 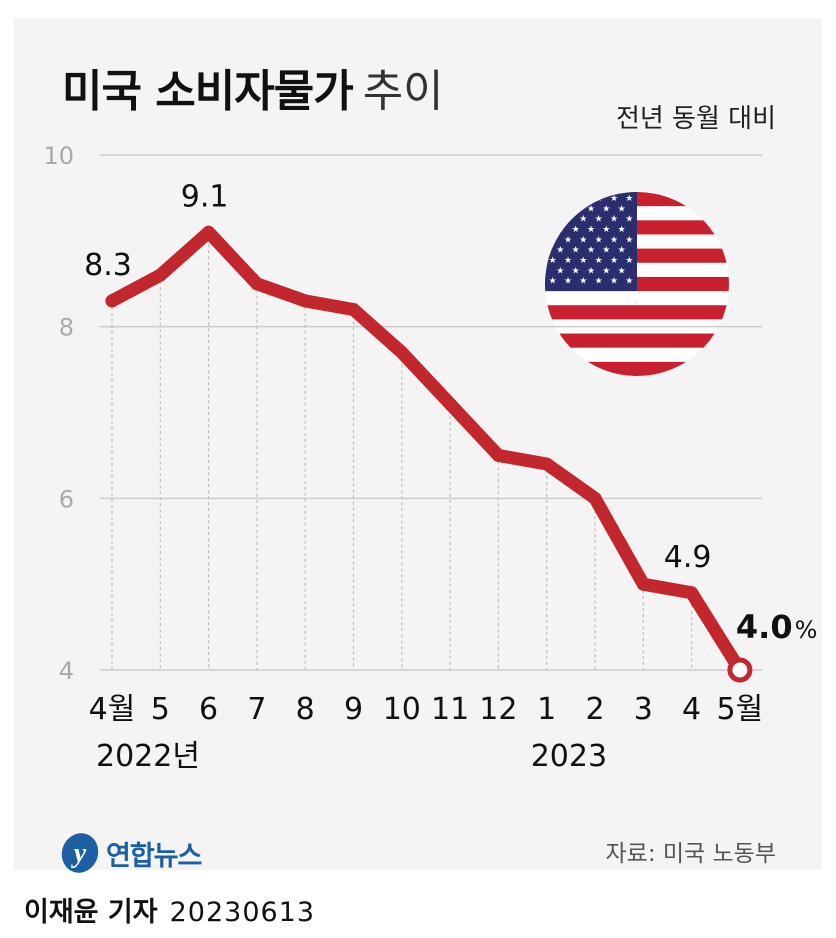 I want to click on data-label: 9.1, so click(x=205, y=196).